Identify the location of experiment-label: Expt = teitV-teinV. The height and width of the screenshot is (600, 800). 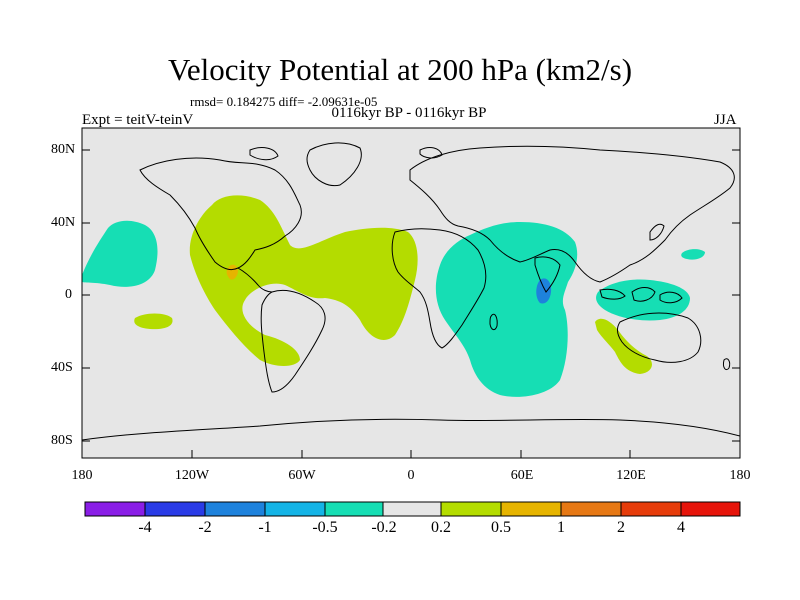
(138, 120).